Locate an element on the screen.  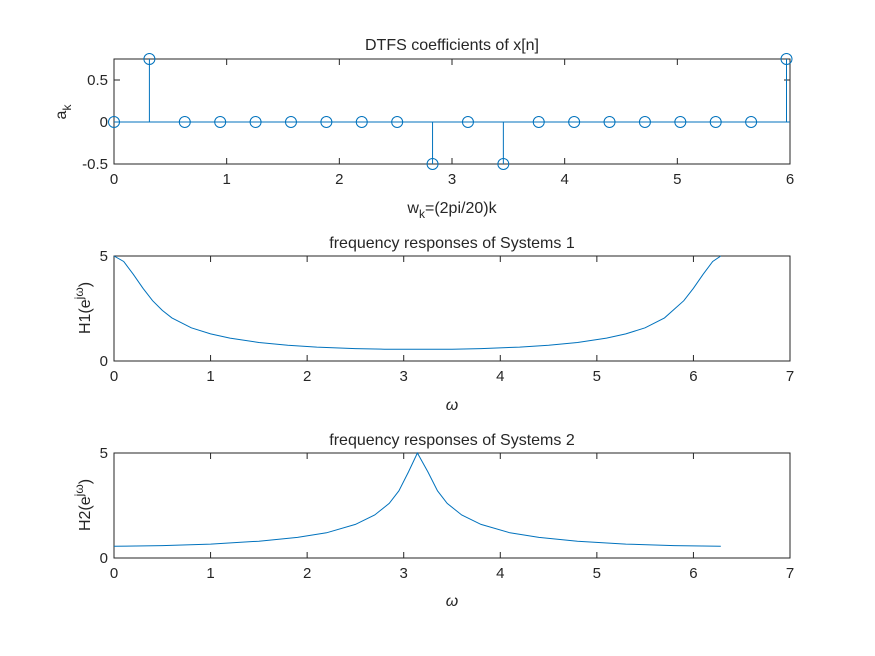
xlabel-1: wk=(2pi/20)k is located at coordinates (451, 210).